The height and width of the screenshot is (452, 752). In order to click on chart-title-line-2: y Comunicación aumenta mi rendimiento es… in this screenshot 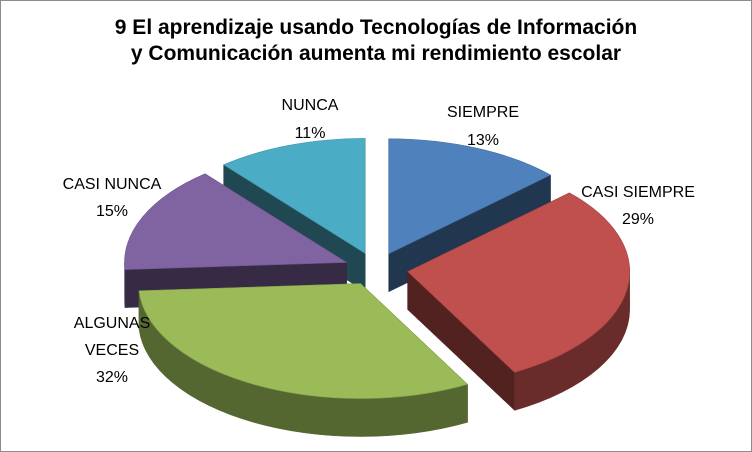, I will do `click(376, 53)`.